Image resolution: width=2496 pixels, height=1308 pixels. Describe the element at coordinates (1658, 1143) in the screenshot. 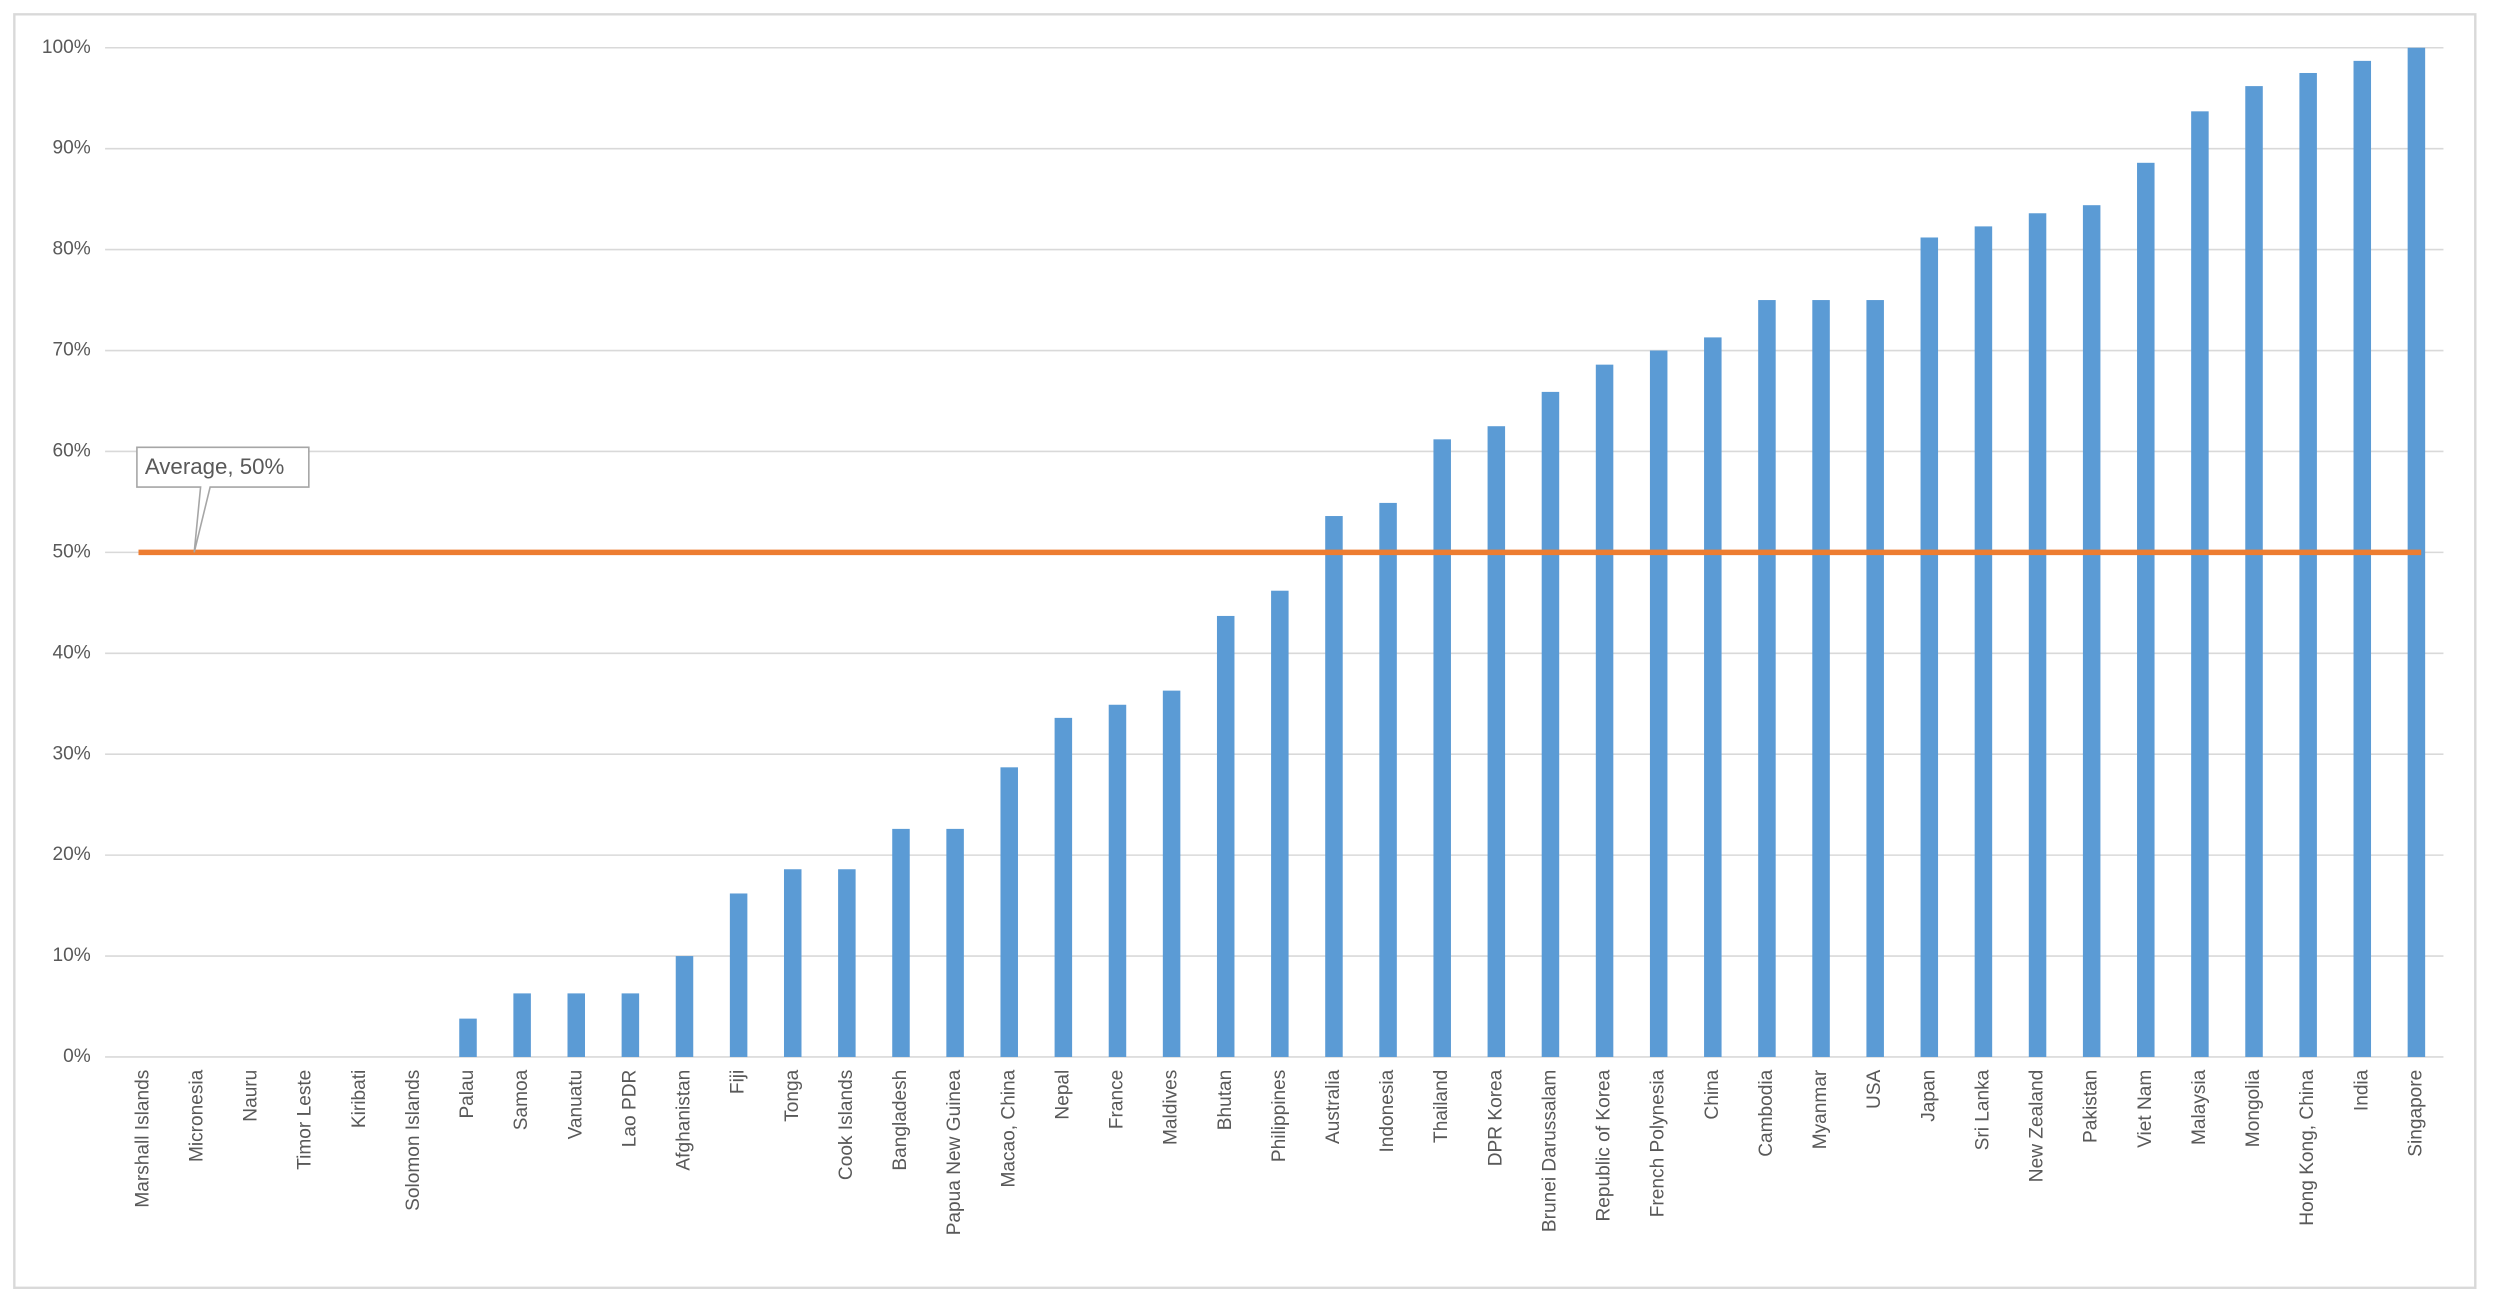

I see `x-tick-label: French Polynesia` at that location.